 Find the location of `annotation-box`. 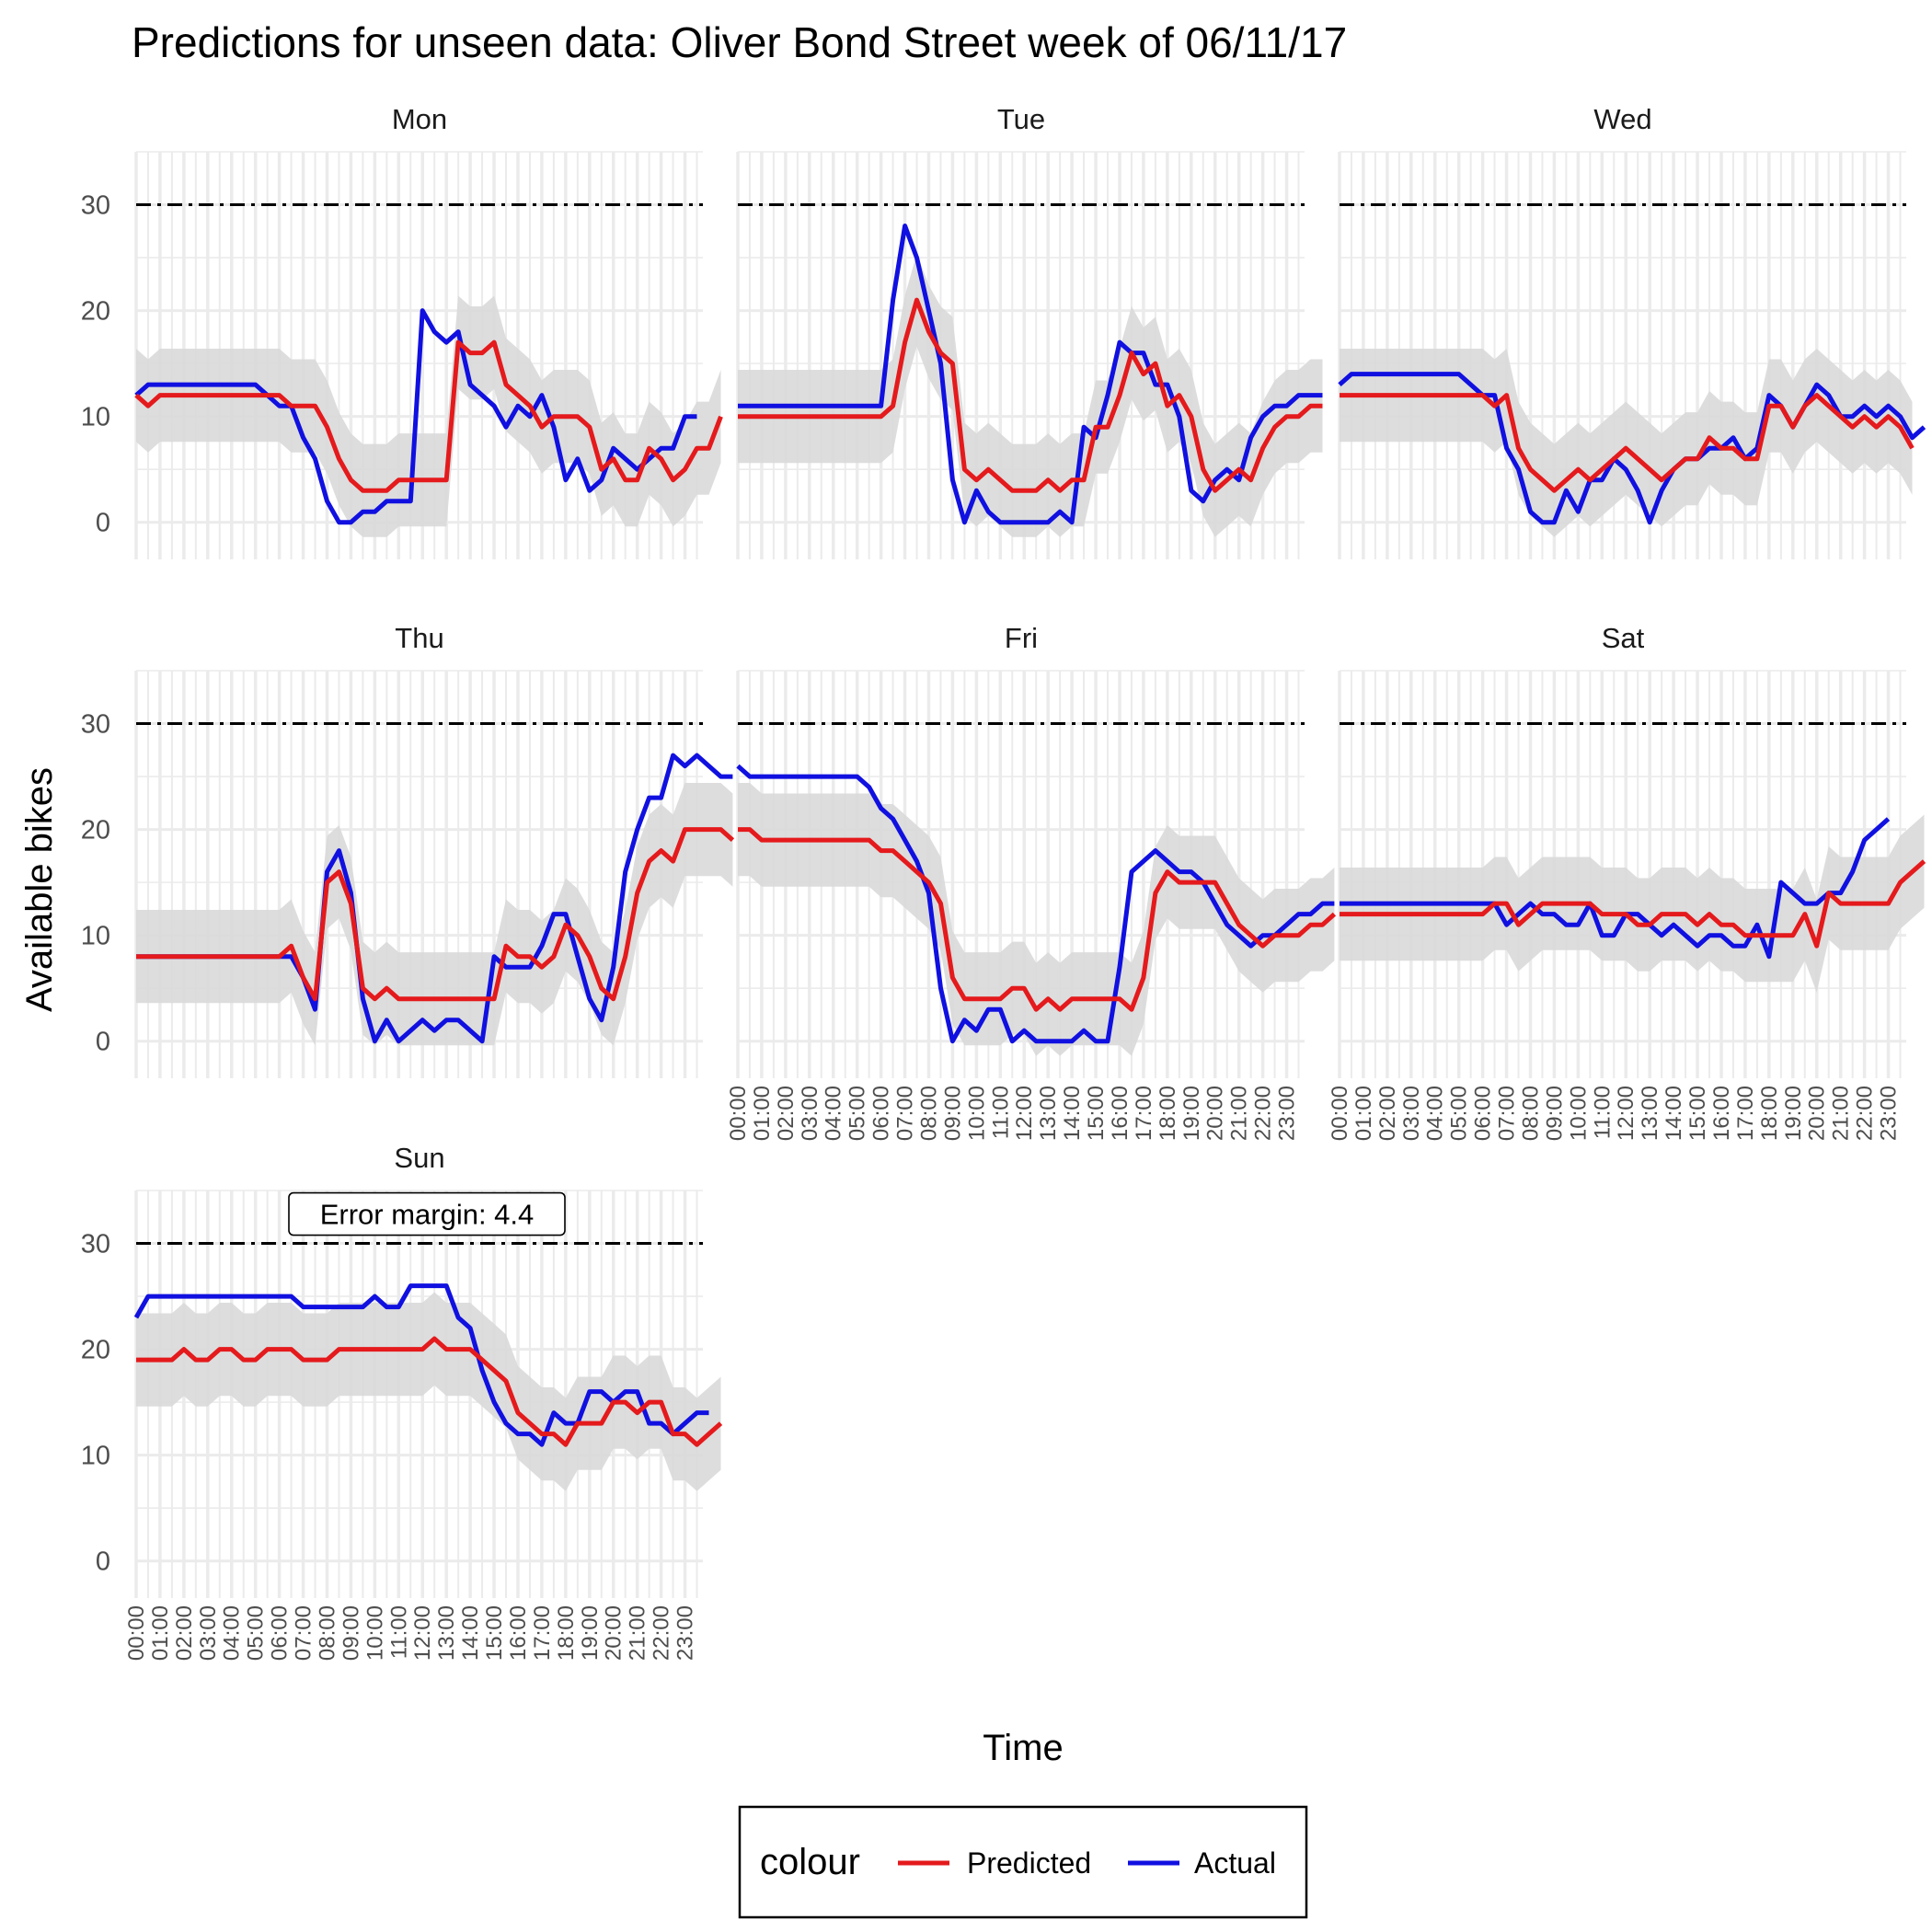

annotation-box is located at coordinates (427, 1213).